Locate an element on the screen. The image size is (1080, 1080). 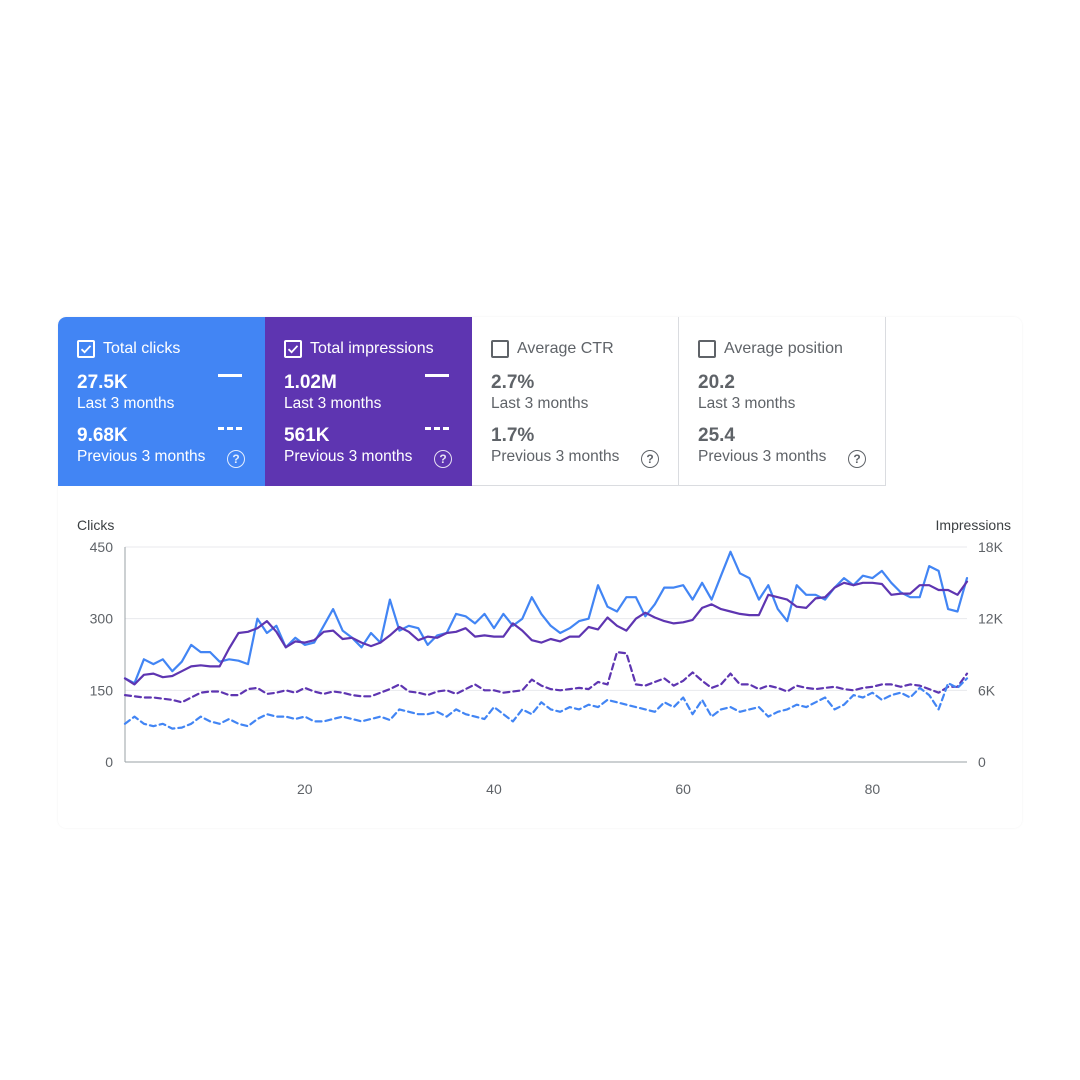
card-label: Average CTR is located at coordinates (565, 348).